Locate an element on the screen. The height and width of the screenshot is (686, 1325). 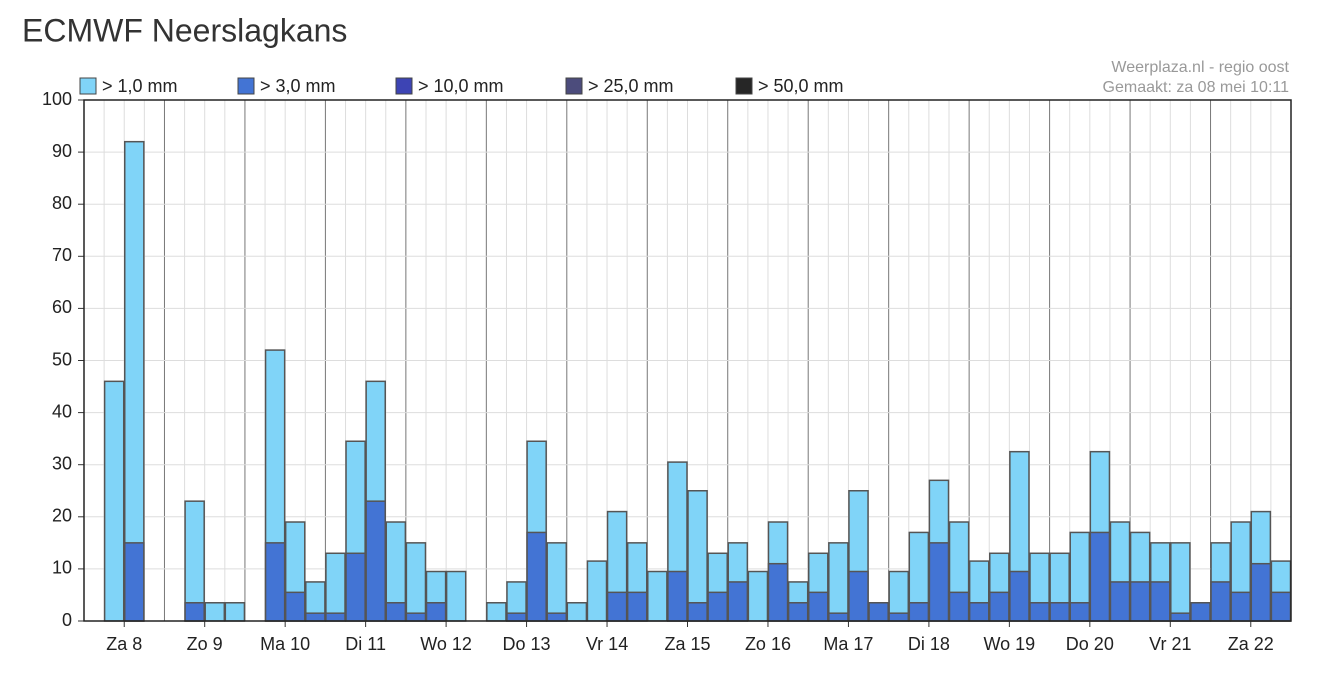
legend-label: > 1,0 mm is located at coordinates (140, 86).